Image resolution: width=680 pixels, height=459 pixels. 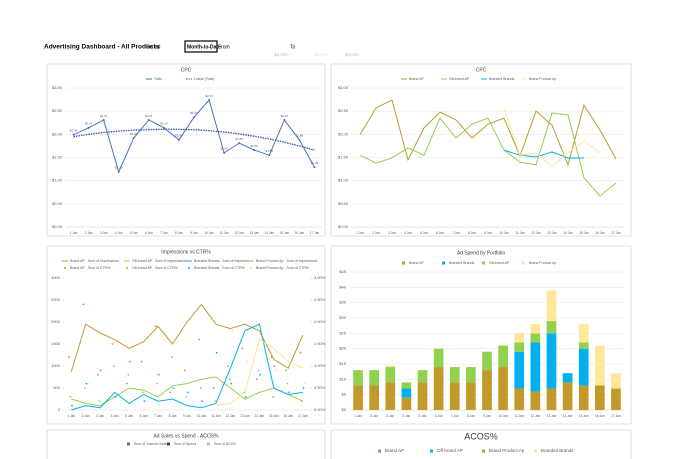 I want to click on legend-label: Off-brand AP - Sum of CTR%, so click(x=155, y=268).